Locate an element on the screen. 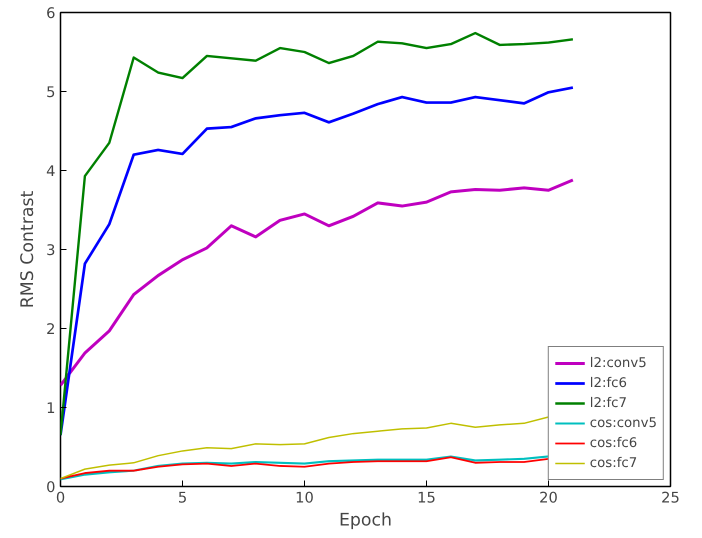 This screenshot has width=702, height=538. legend-label: cos:fc7 is located at coordinates (614, 463).